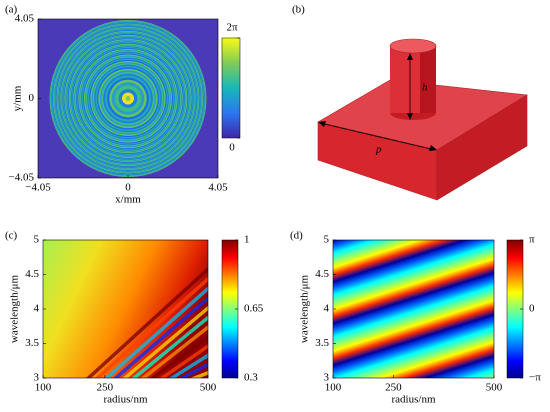 This screenshot has width=550, height=412. I want to click on dimension-label: h, so click(425, 88).